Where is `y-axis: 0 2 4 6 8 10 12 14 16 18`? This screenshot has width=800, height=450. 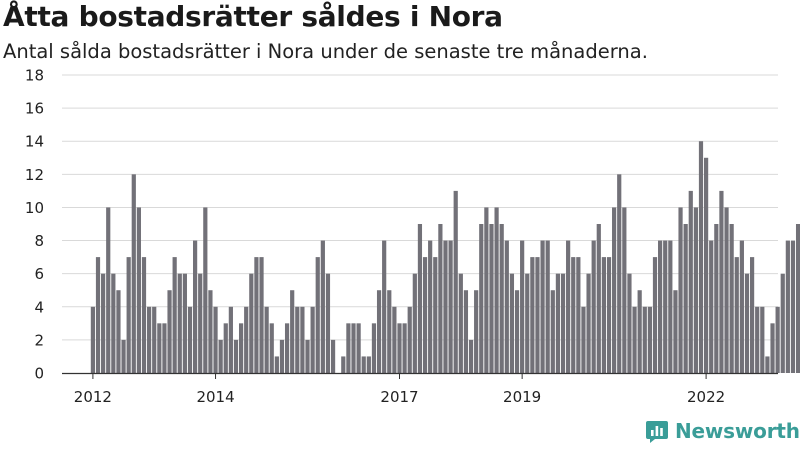
y-axis: 0 2 4 6 8 10 12 14 16 18 is located at coordinates (34, 225).